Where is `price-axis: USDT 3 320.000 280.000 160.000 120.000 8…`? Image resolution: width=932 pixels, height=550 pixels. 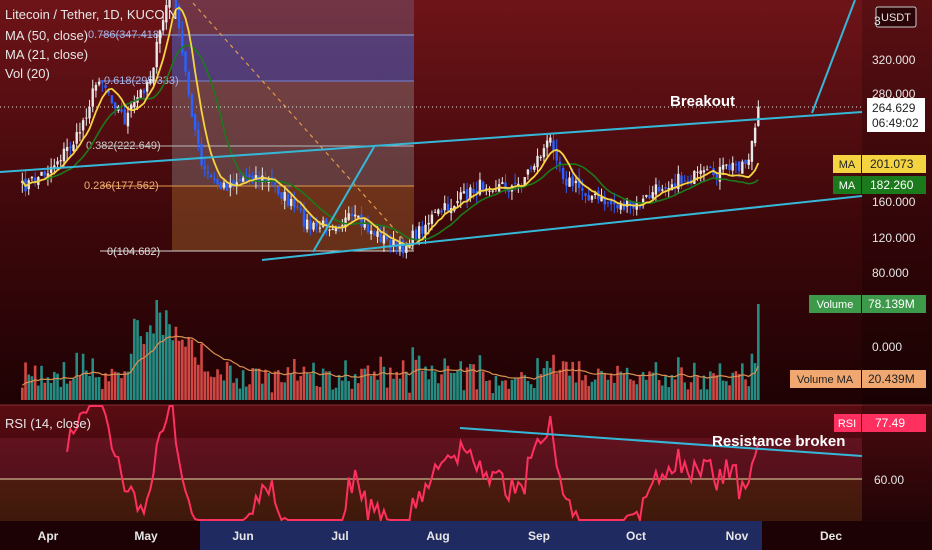 price-axis: USDT 3 320.000 280.000 160.000 120.000 8… is located at coordinates (861, 260).